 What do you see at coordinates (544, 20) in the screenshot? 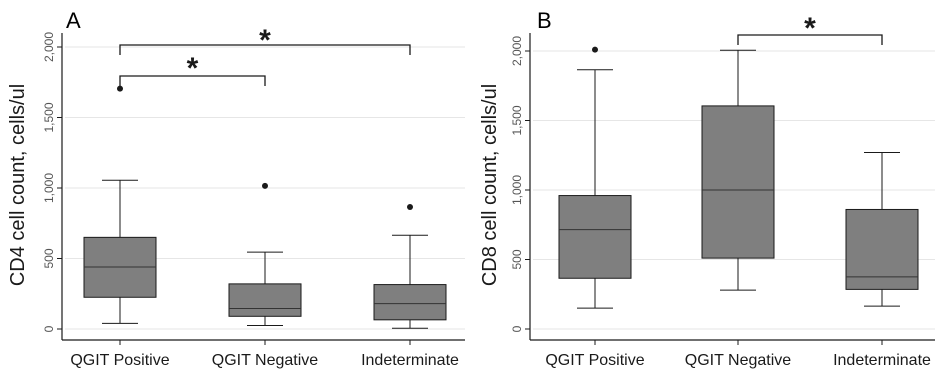
I see `panel-b-letter: B` at bounding box center [544, 20].